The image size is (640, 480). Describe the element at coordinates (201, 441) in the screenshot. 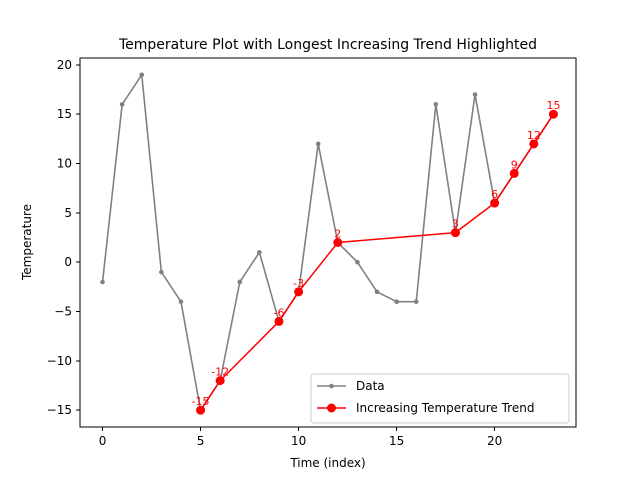

I see `x-tick-label: 5` at that location.